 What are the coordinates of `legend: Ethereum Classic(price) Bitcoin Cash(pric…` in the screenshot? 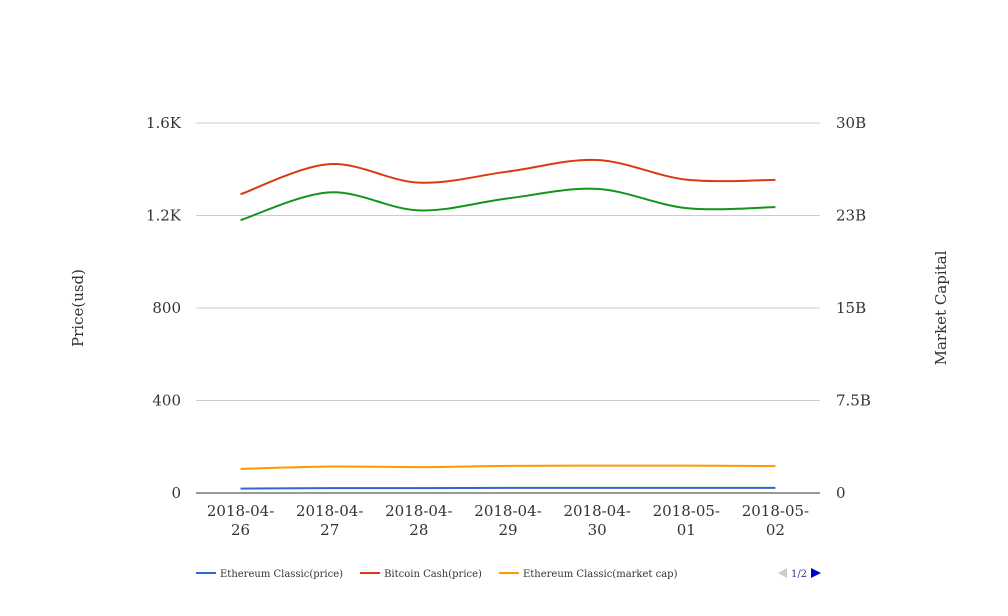 It's located at (437, 574).